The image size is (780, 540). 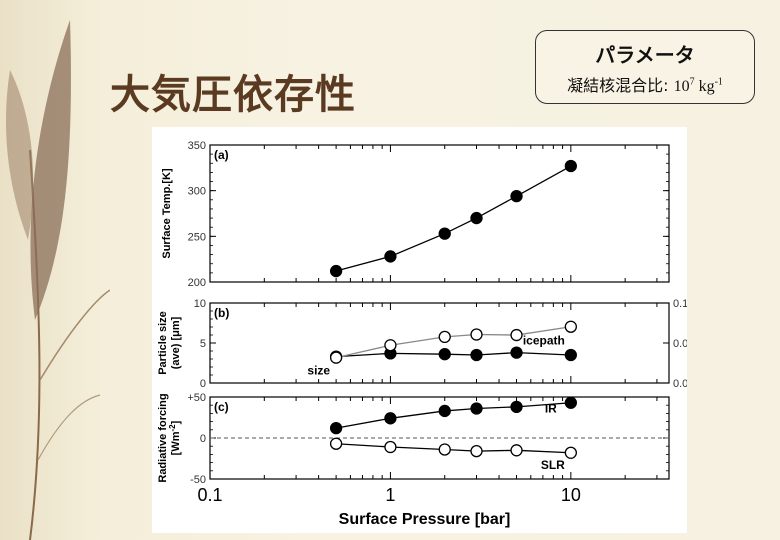 What do you see at coordinates (680, 384) in the screenshot?
I see `y2-tick-label: 0.001` at bounding box center [680, 384].